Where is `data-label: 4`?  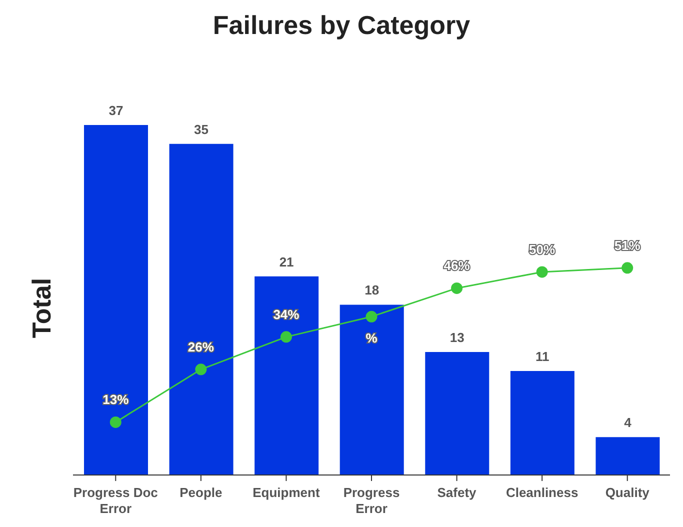 data-label: 4 is located at coordinates (628, 422).